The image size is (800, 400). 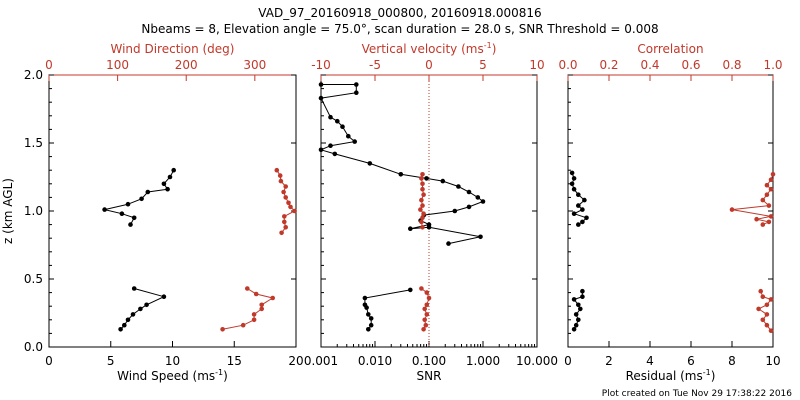 I want to click on x-tick-label-top: -5, so click(x=375, y=65).